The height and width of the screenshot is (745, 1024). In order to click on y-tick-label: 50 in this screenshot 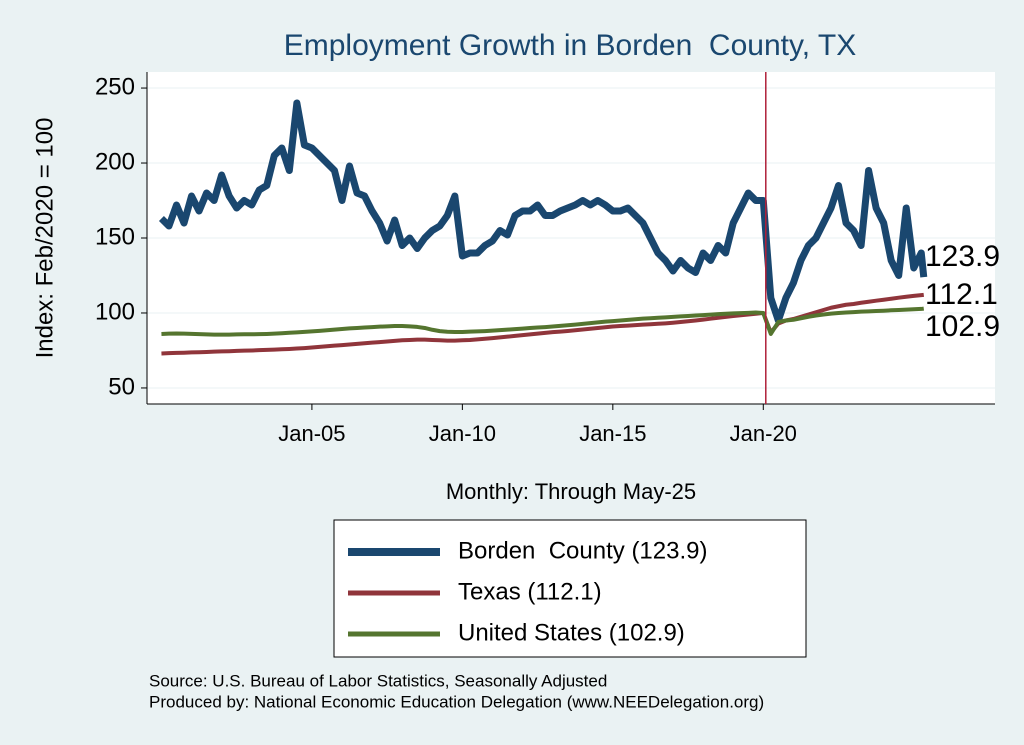, I will do `click(121, 386)`.